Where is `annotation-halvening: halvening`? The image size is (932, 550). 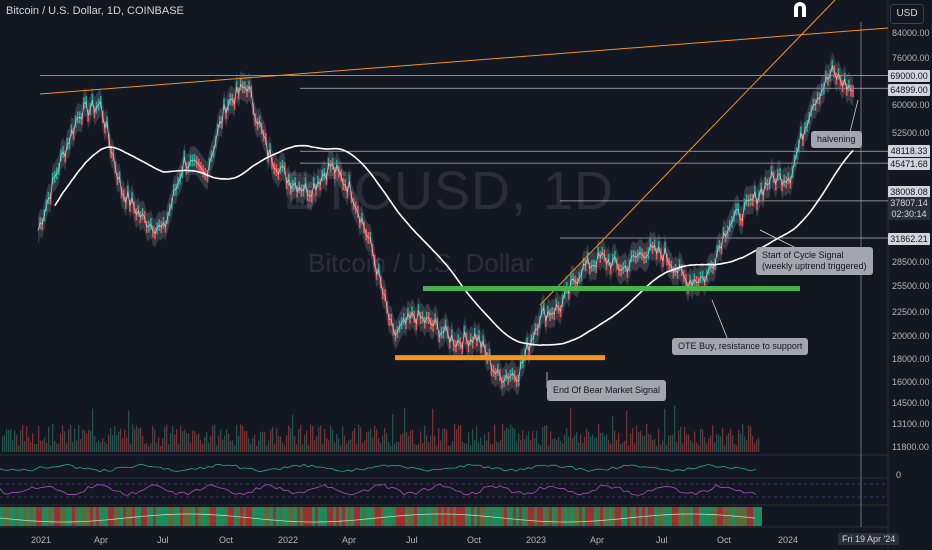 annotation-halvening: halvening is located at coordinates (836, 139).